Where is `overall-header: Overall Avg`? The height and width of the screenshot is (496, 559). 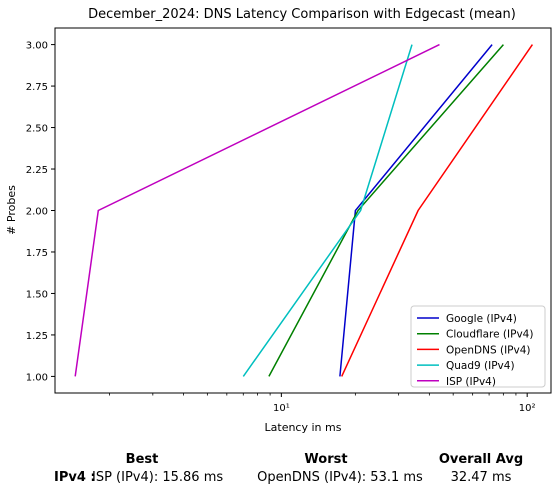
overall-header: Overall Avg is located at coordinates (481, 459).